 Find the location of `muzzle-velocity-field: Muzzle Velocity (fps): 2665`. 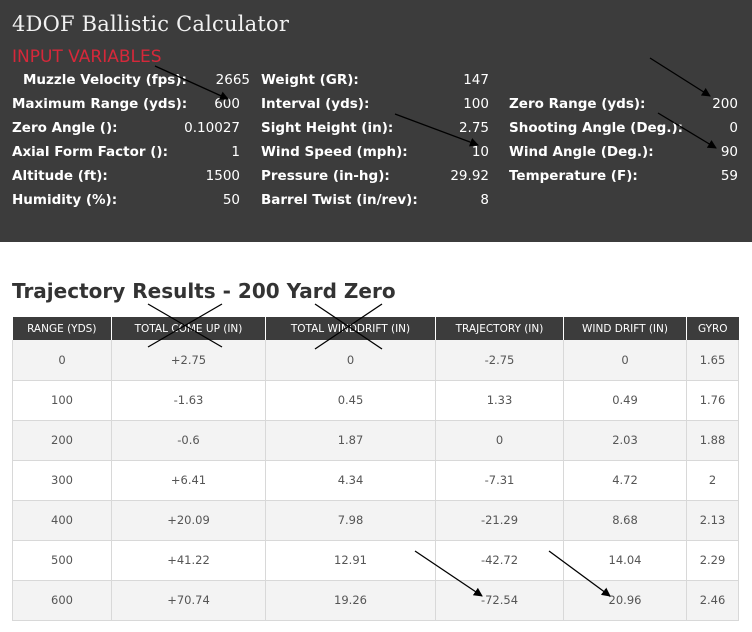

muzzle-velocity-field: Muzzle Velocity (fps): 2665 is located at coordinates (131, 80).